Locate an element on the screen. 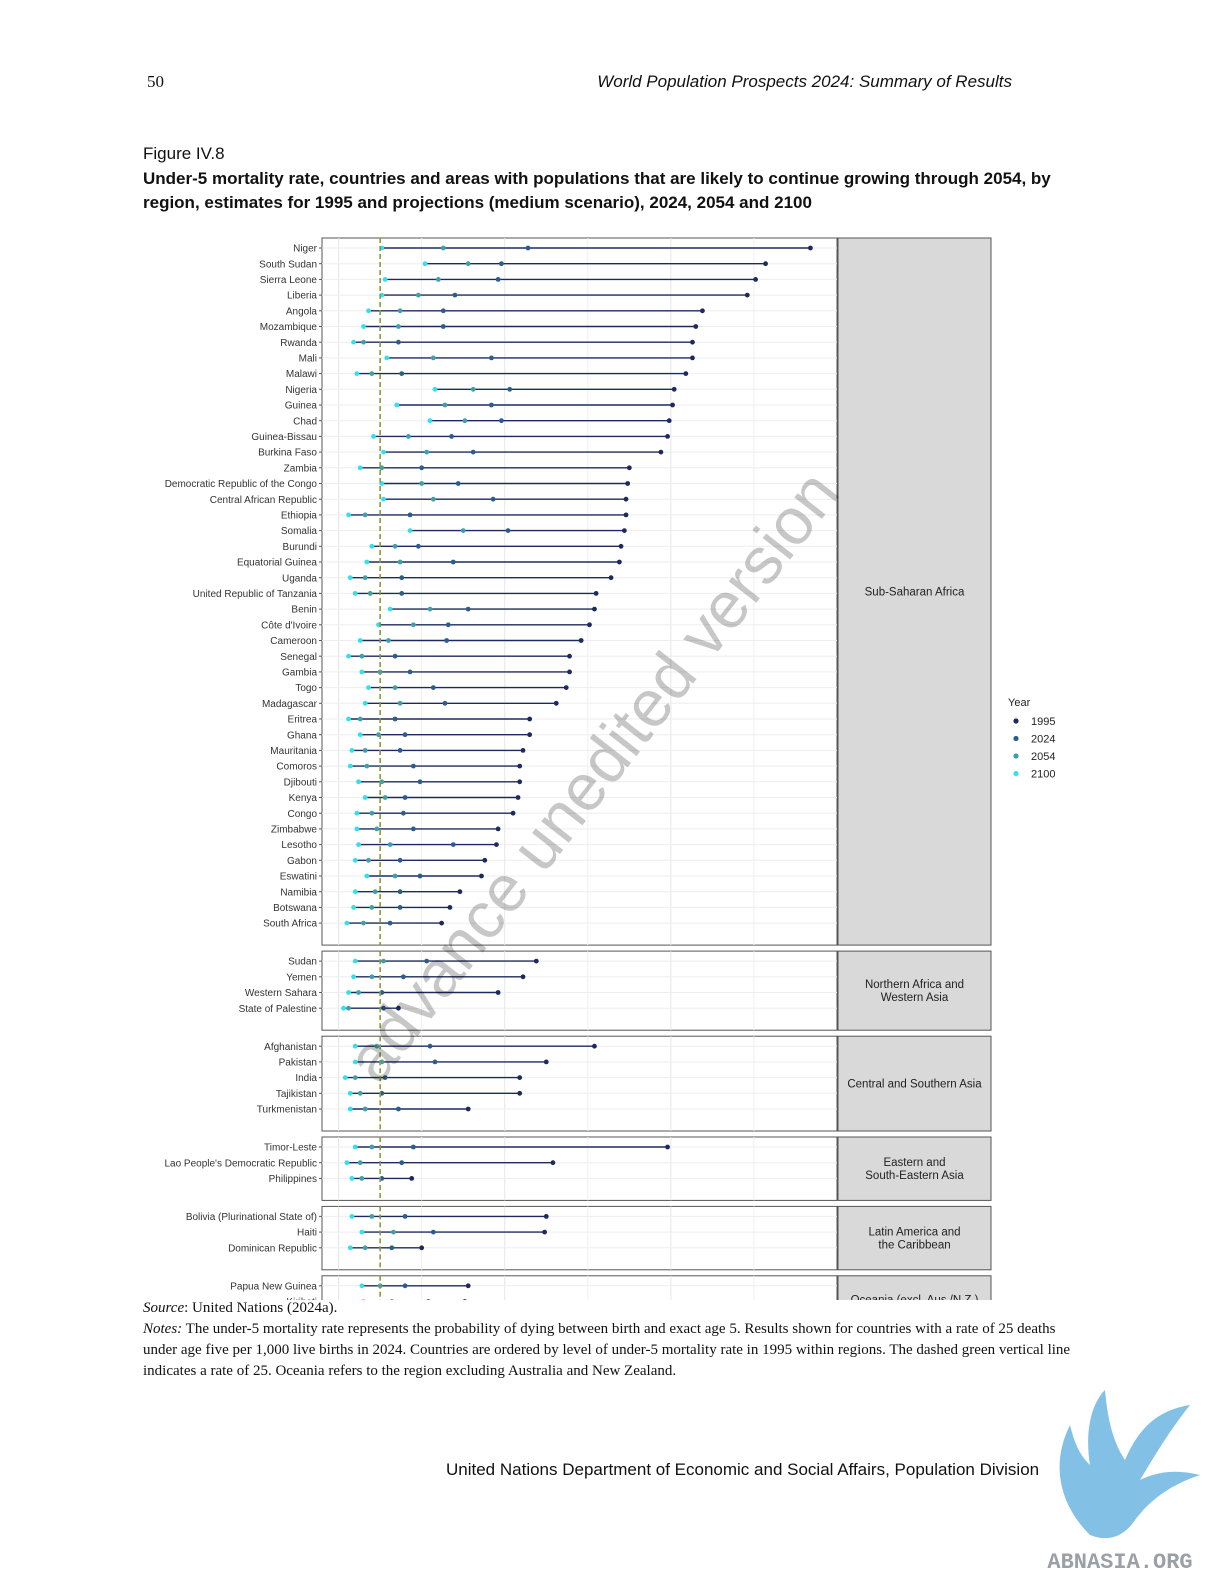 This screenshot has width=1224, height=1584. country-label: Turkmenistan is located at coordinates (287, 1110).